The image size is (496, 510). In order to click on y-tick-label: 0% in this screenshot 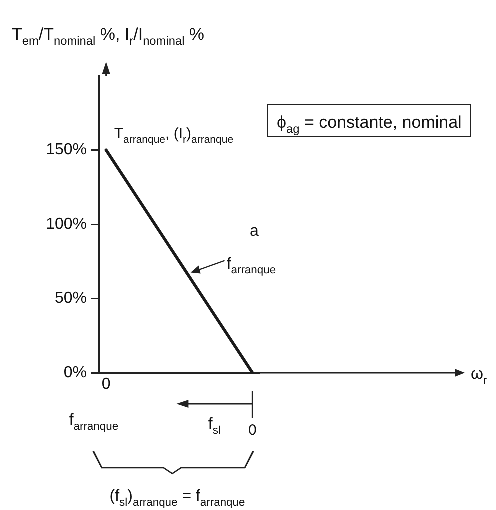, I will do `click(75, 373)`.